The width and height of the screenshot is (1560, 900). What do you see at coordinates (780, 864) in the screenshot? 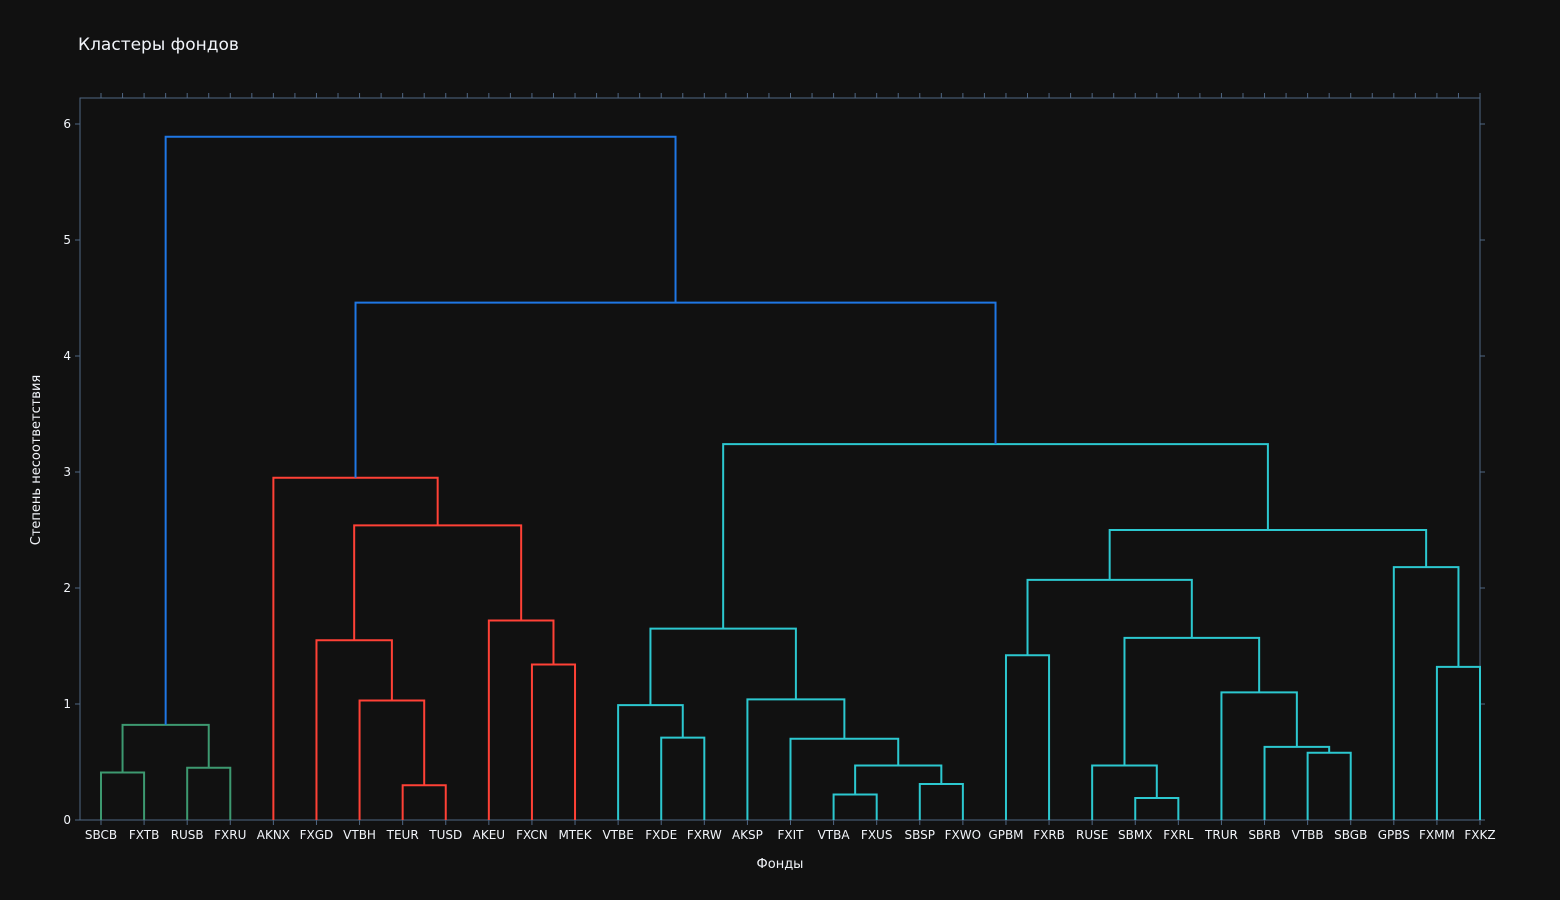
I see `x-axis-title: Фонды` at bounding box center [780, 864].